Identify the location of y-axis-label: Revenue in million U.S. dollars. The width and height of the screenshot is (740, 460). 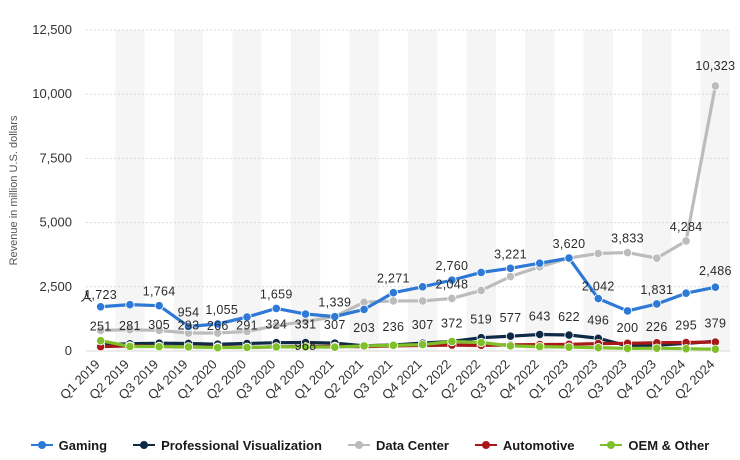
(14, 190).